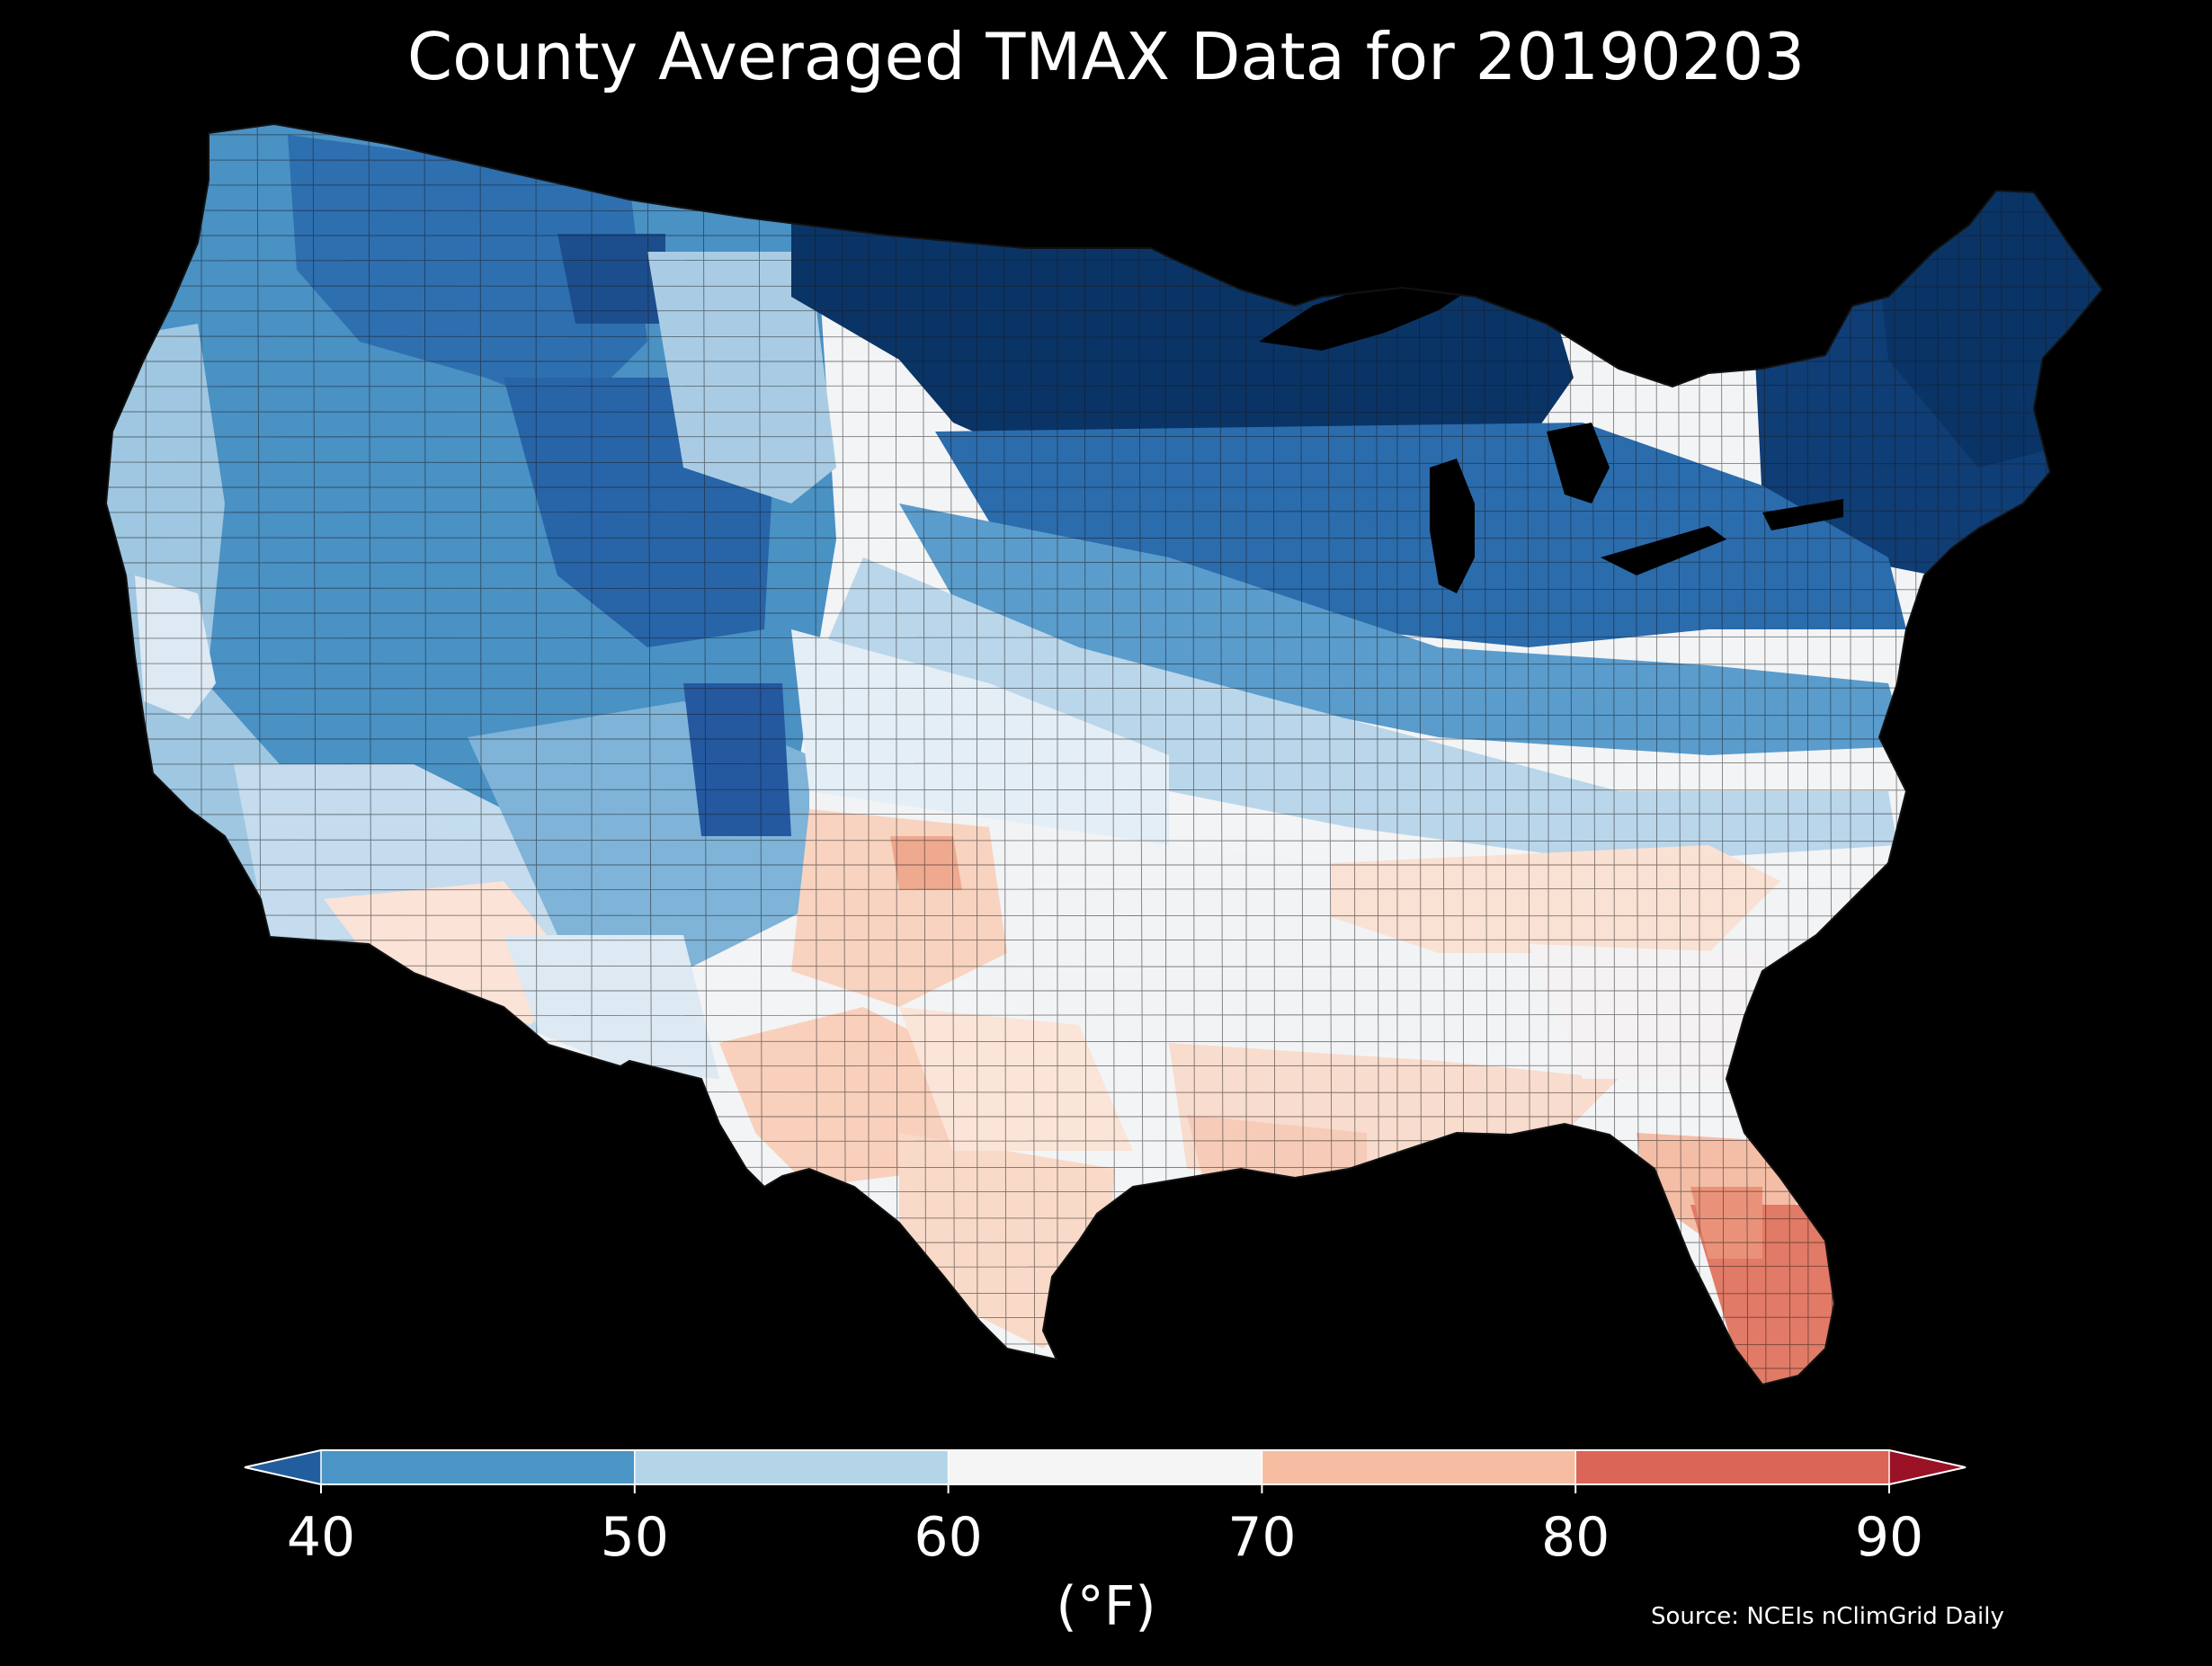 The image size is (2212, 1666). What do you see at coordinates (175, 647) in the screenshot?
I see `region-california-valley` at bounding box center [175, 647].